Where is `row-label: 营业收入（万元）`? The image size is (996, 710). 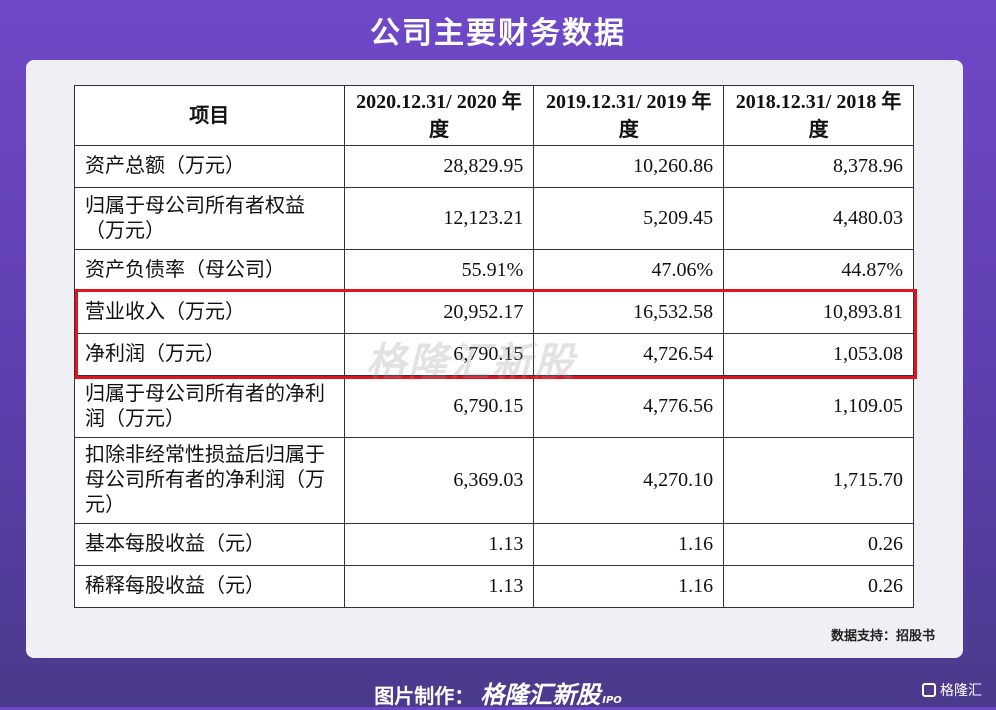
row-label: 营业收入（万元） is located at coordinates (209, 312).